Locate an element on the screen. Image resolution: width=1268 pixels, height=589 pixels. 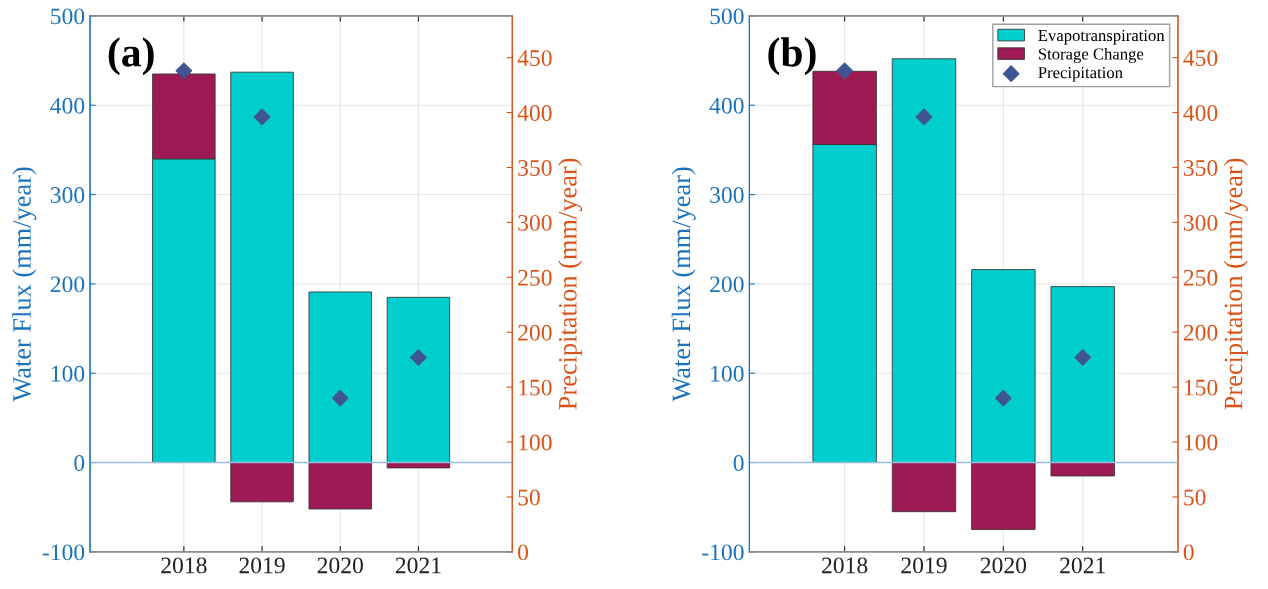
annotation: (a) is located at coordinates (131, 56).